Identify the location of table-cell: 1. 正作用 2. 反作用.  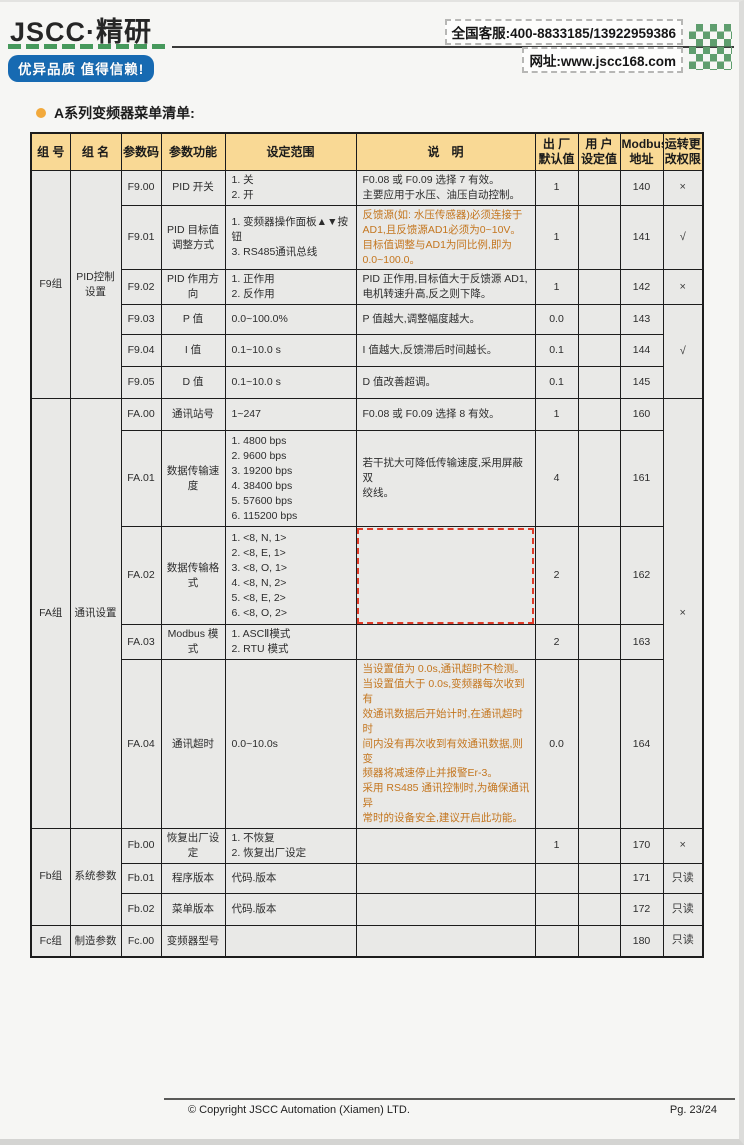
(290, 287).